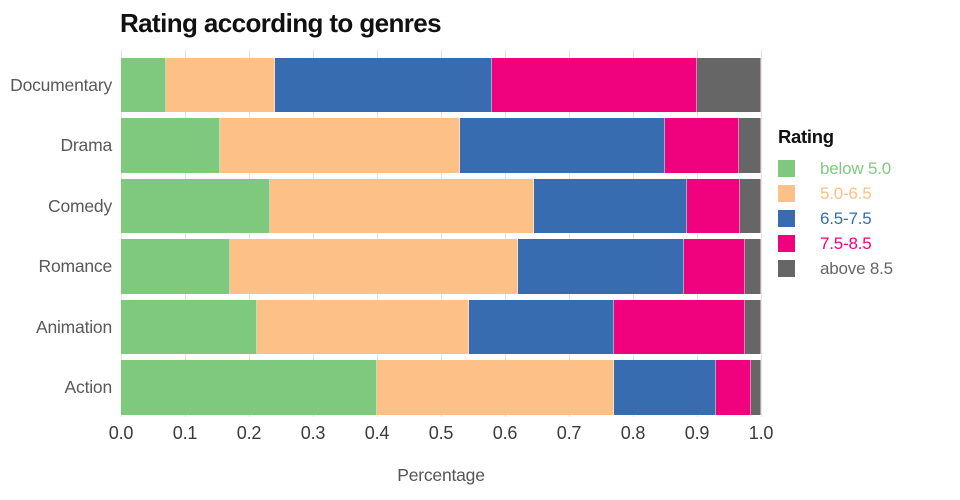  I want to click on x-tick-label: 0.9, so click(697, 433).